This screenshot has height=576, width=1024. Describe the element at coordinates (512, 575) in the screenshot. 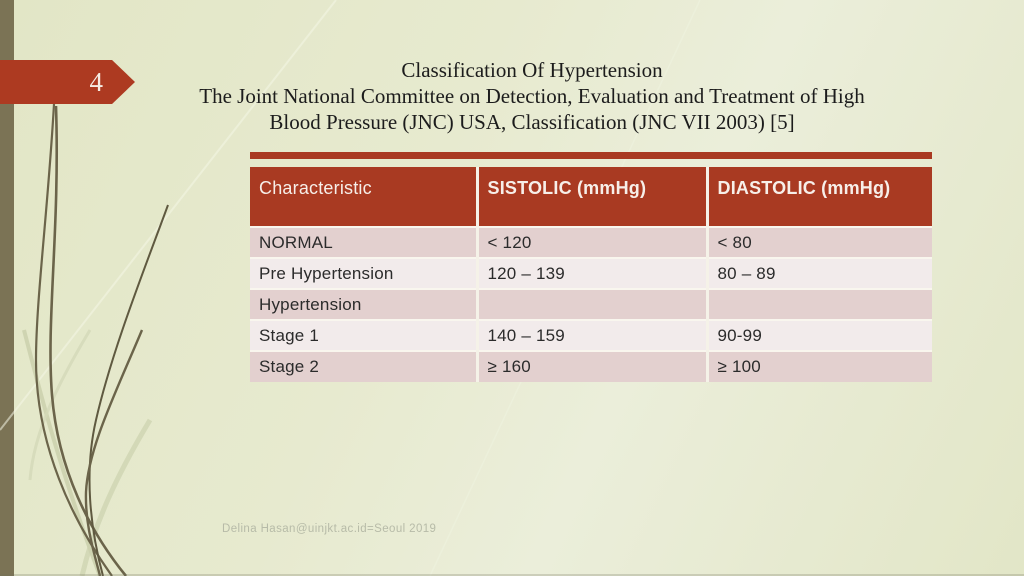

I see `slide-bottom-edge` at that location.